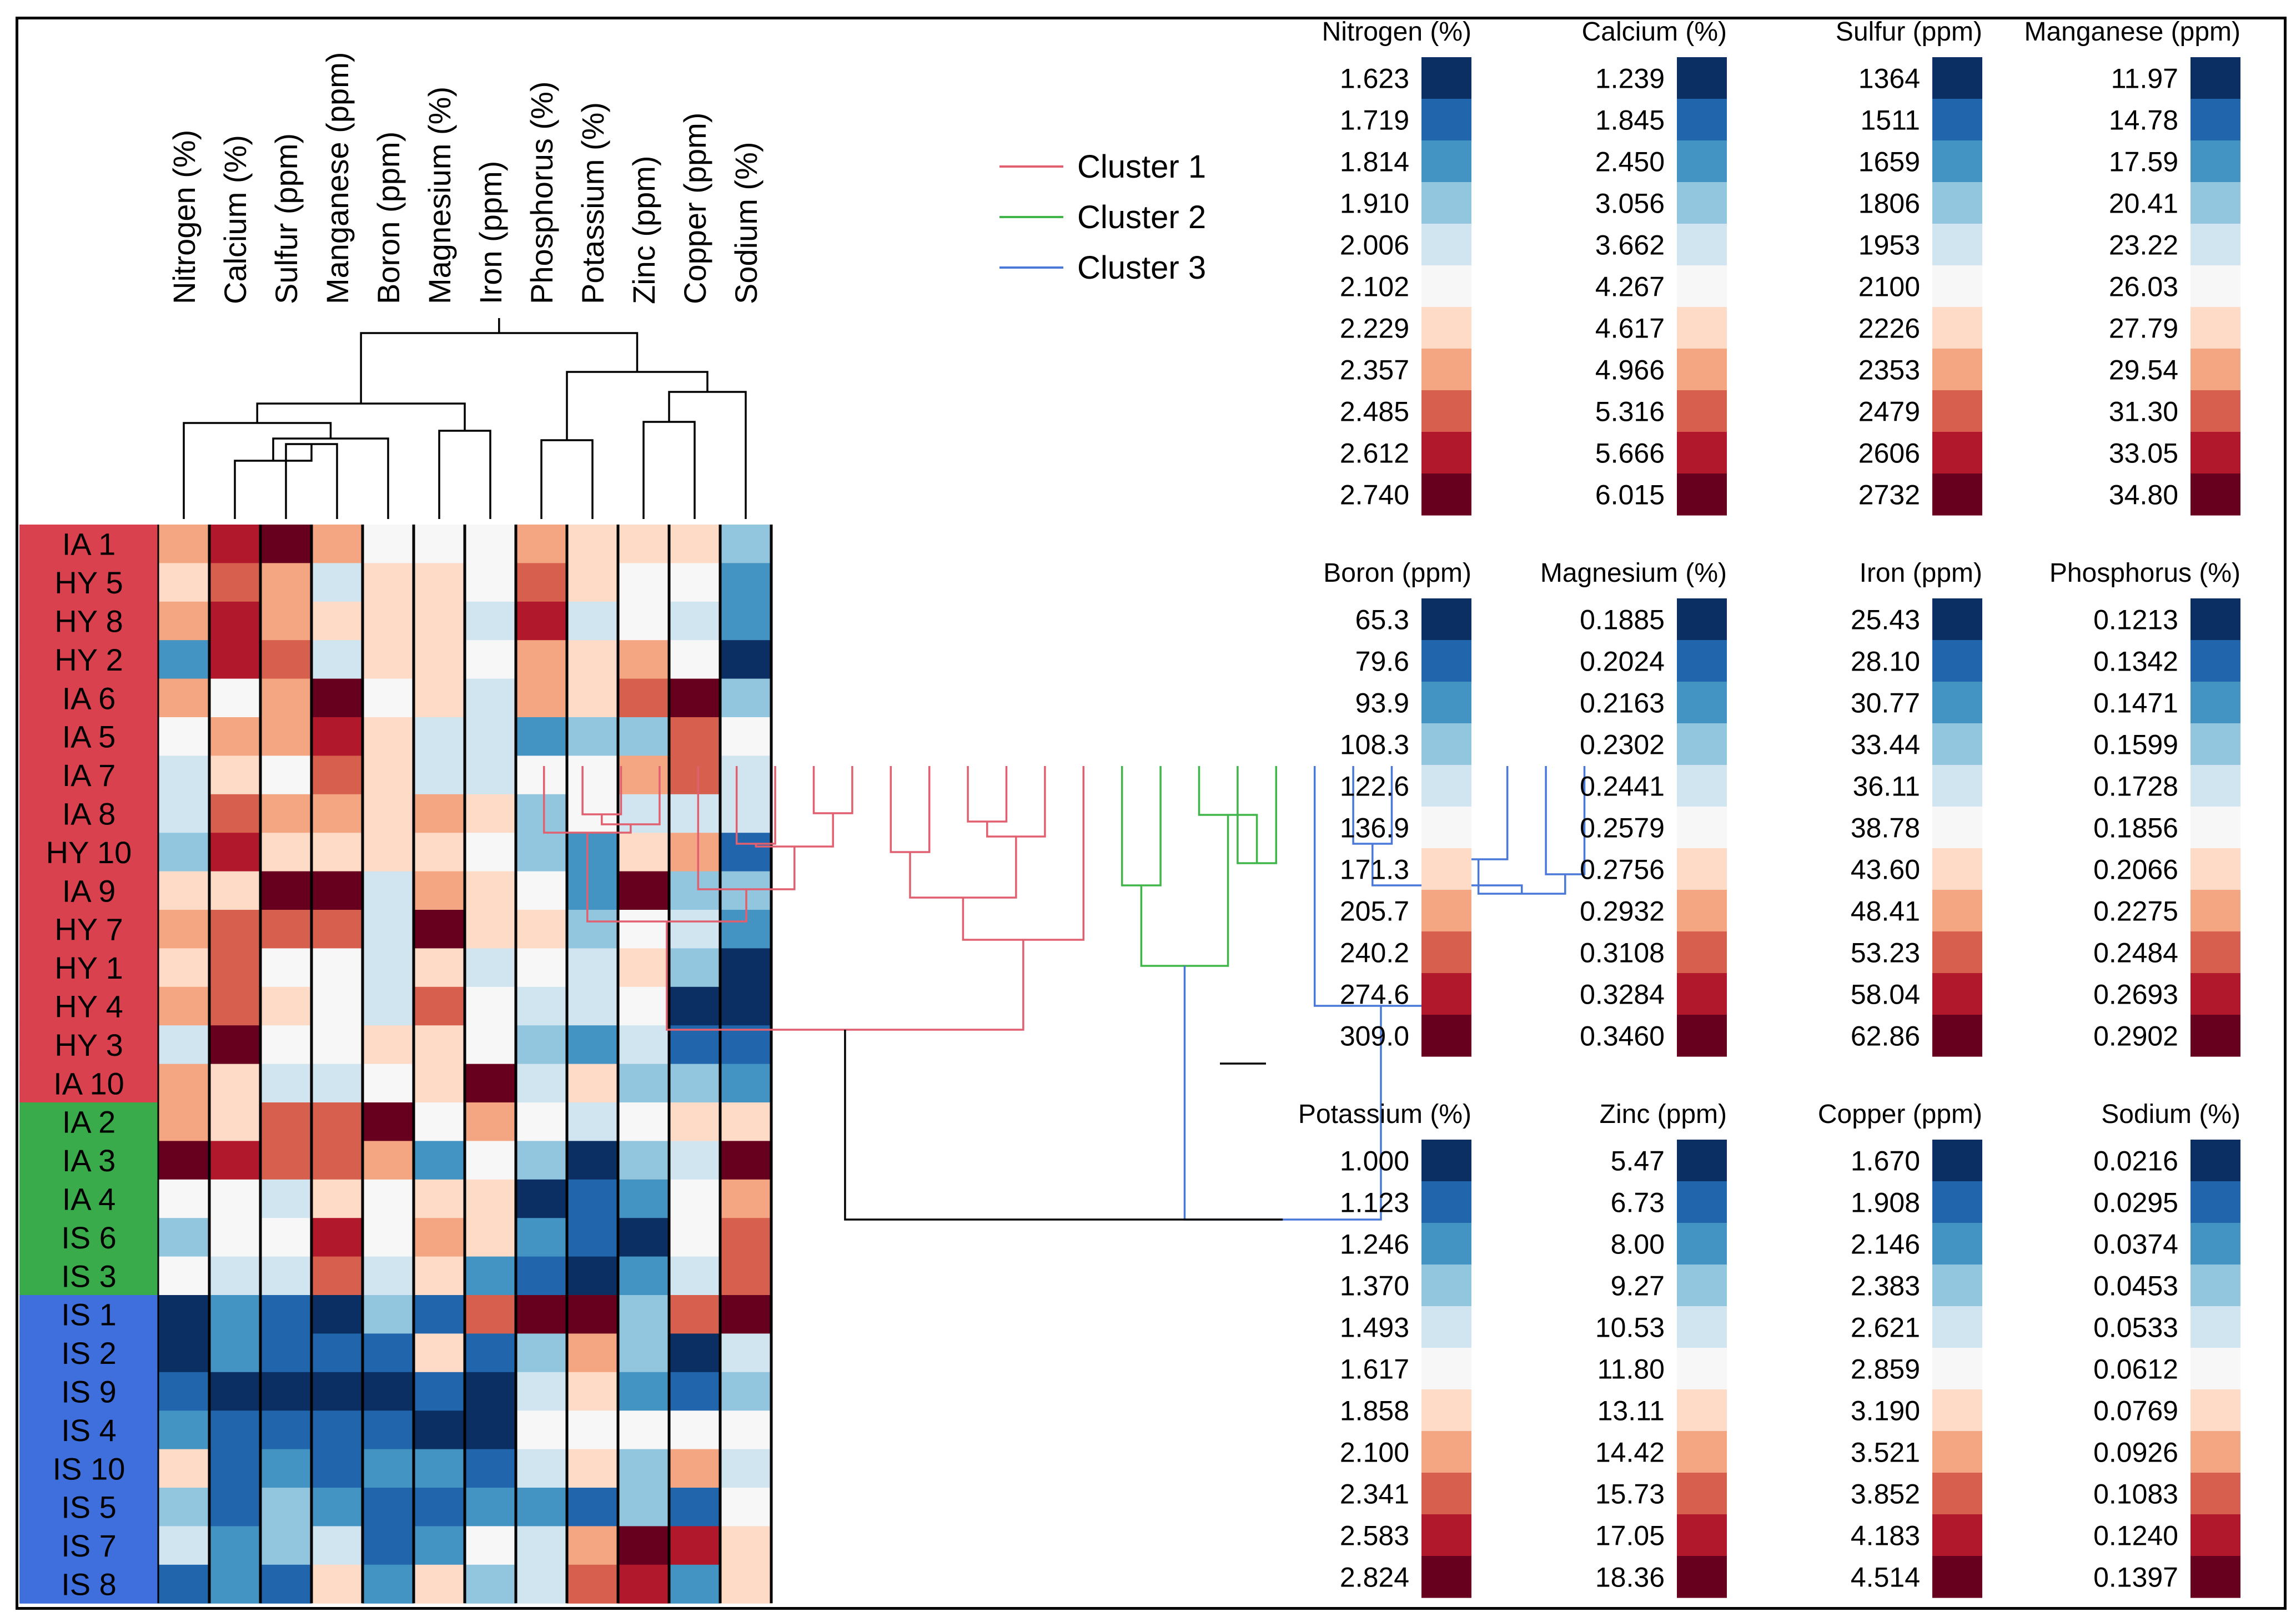 The image size is (2296, 1617). What do you see at coordinates (1374, 162) in the screenshot?
I see `scale-tick-label: 1.814` at bounding box center [1374, 162].